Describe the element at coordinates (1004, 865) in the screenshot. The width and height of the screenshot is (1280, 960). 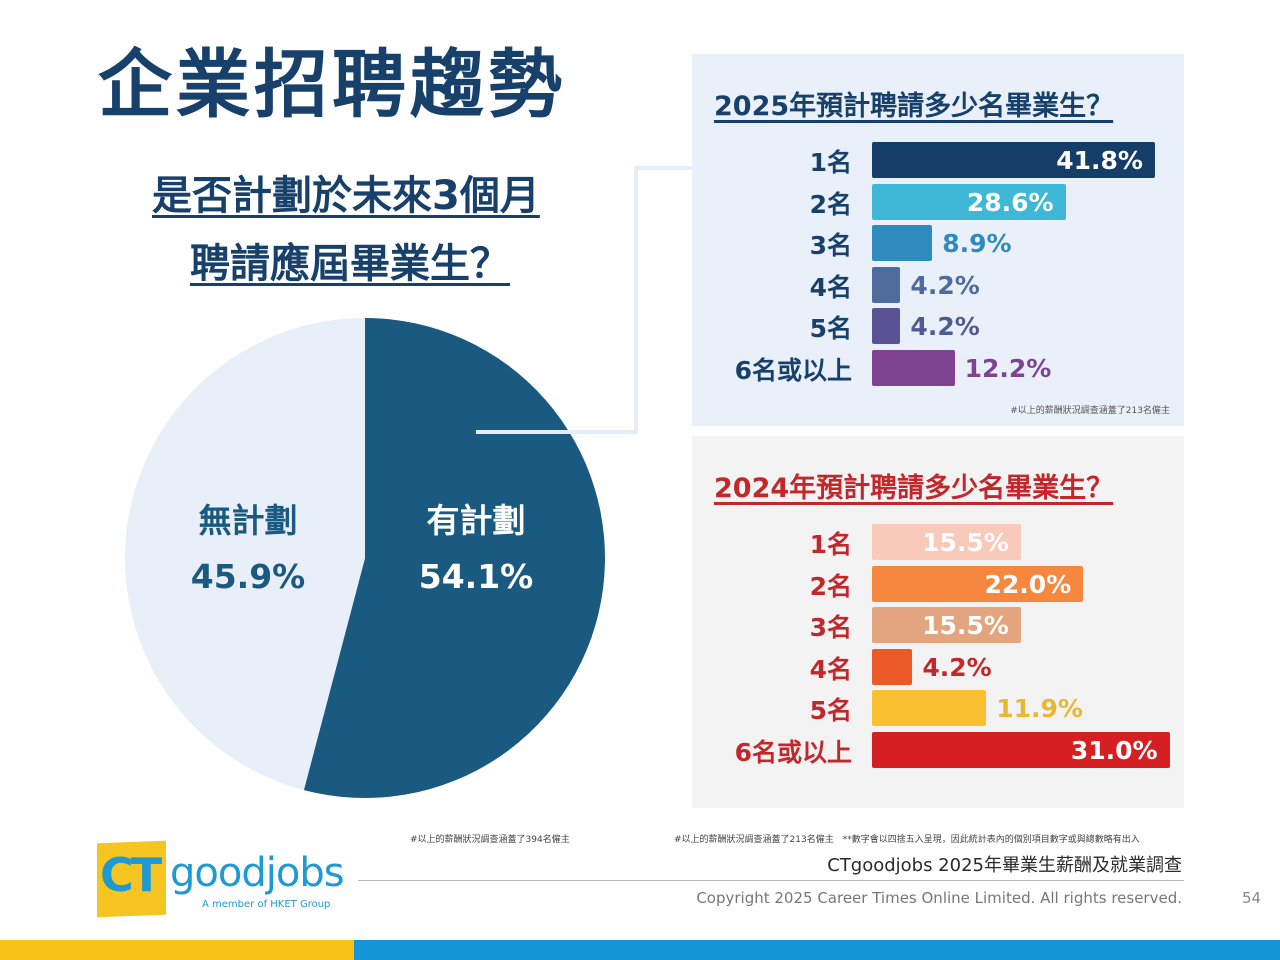
I see `survey-name: CTgoodjobs 2025年畢業生薪酬及就業調查` at that location.